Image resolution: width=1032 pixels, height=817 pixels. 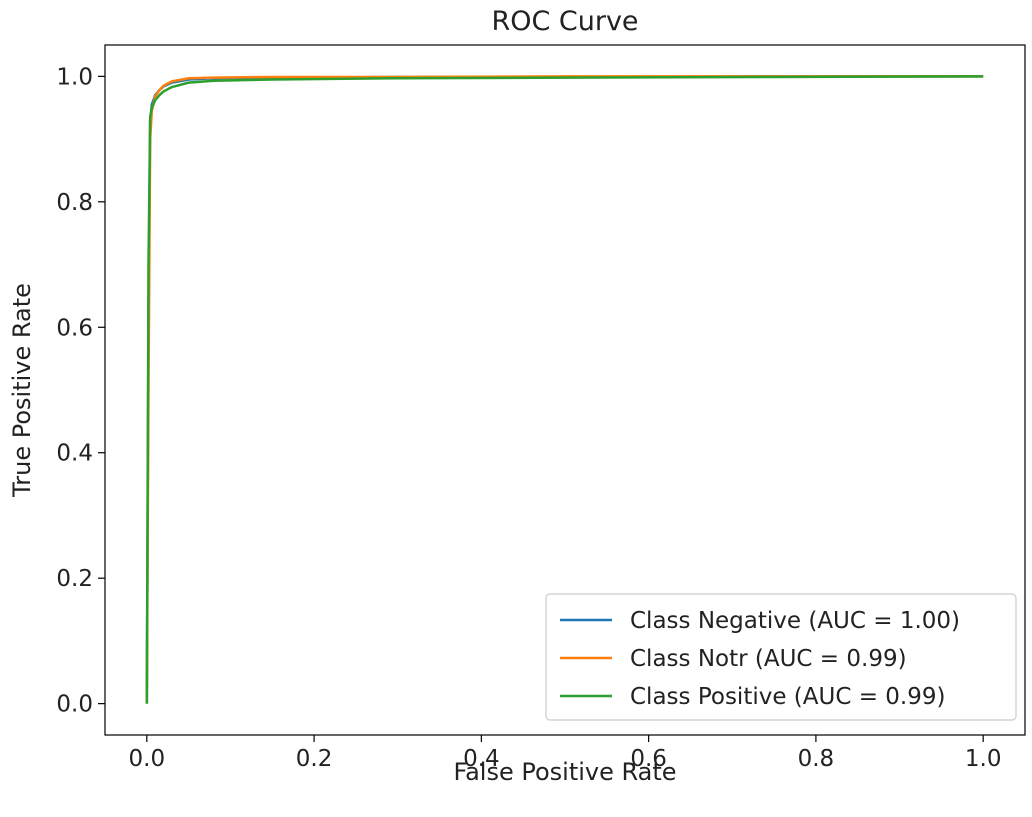 I want to click on x-tick-label: 0.2, so click(x=314, y=759).